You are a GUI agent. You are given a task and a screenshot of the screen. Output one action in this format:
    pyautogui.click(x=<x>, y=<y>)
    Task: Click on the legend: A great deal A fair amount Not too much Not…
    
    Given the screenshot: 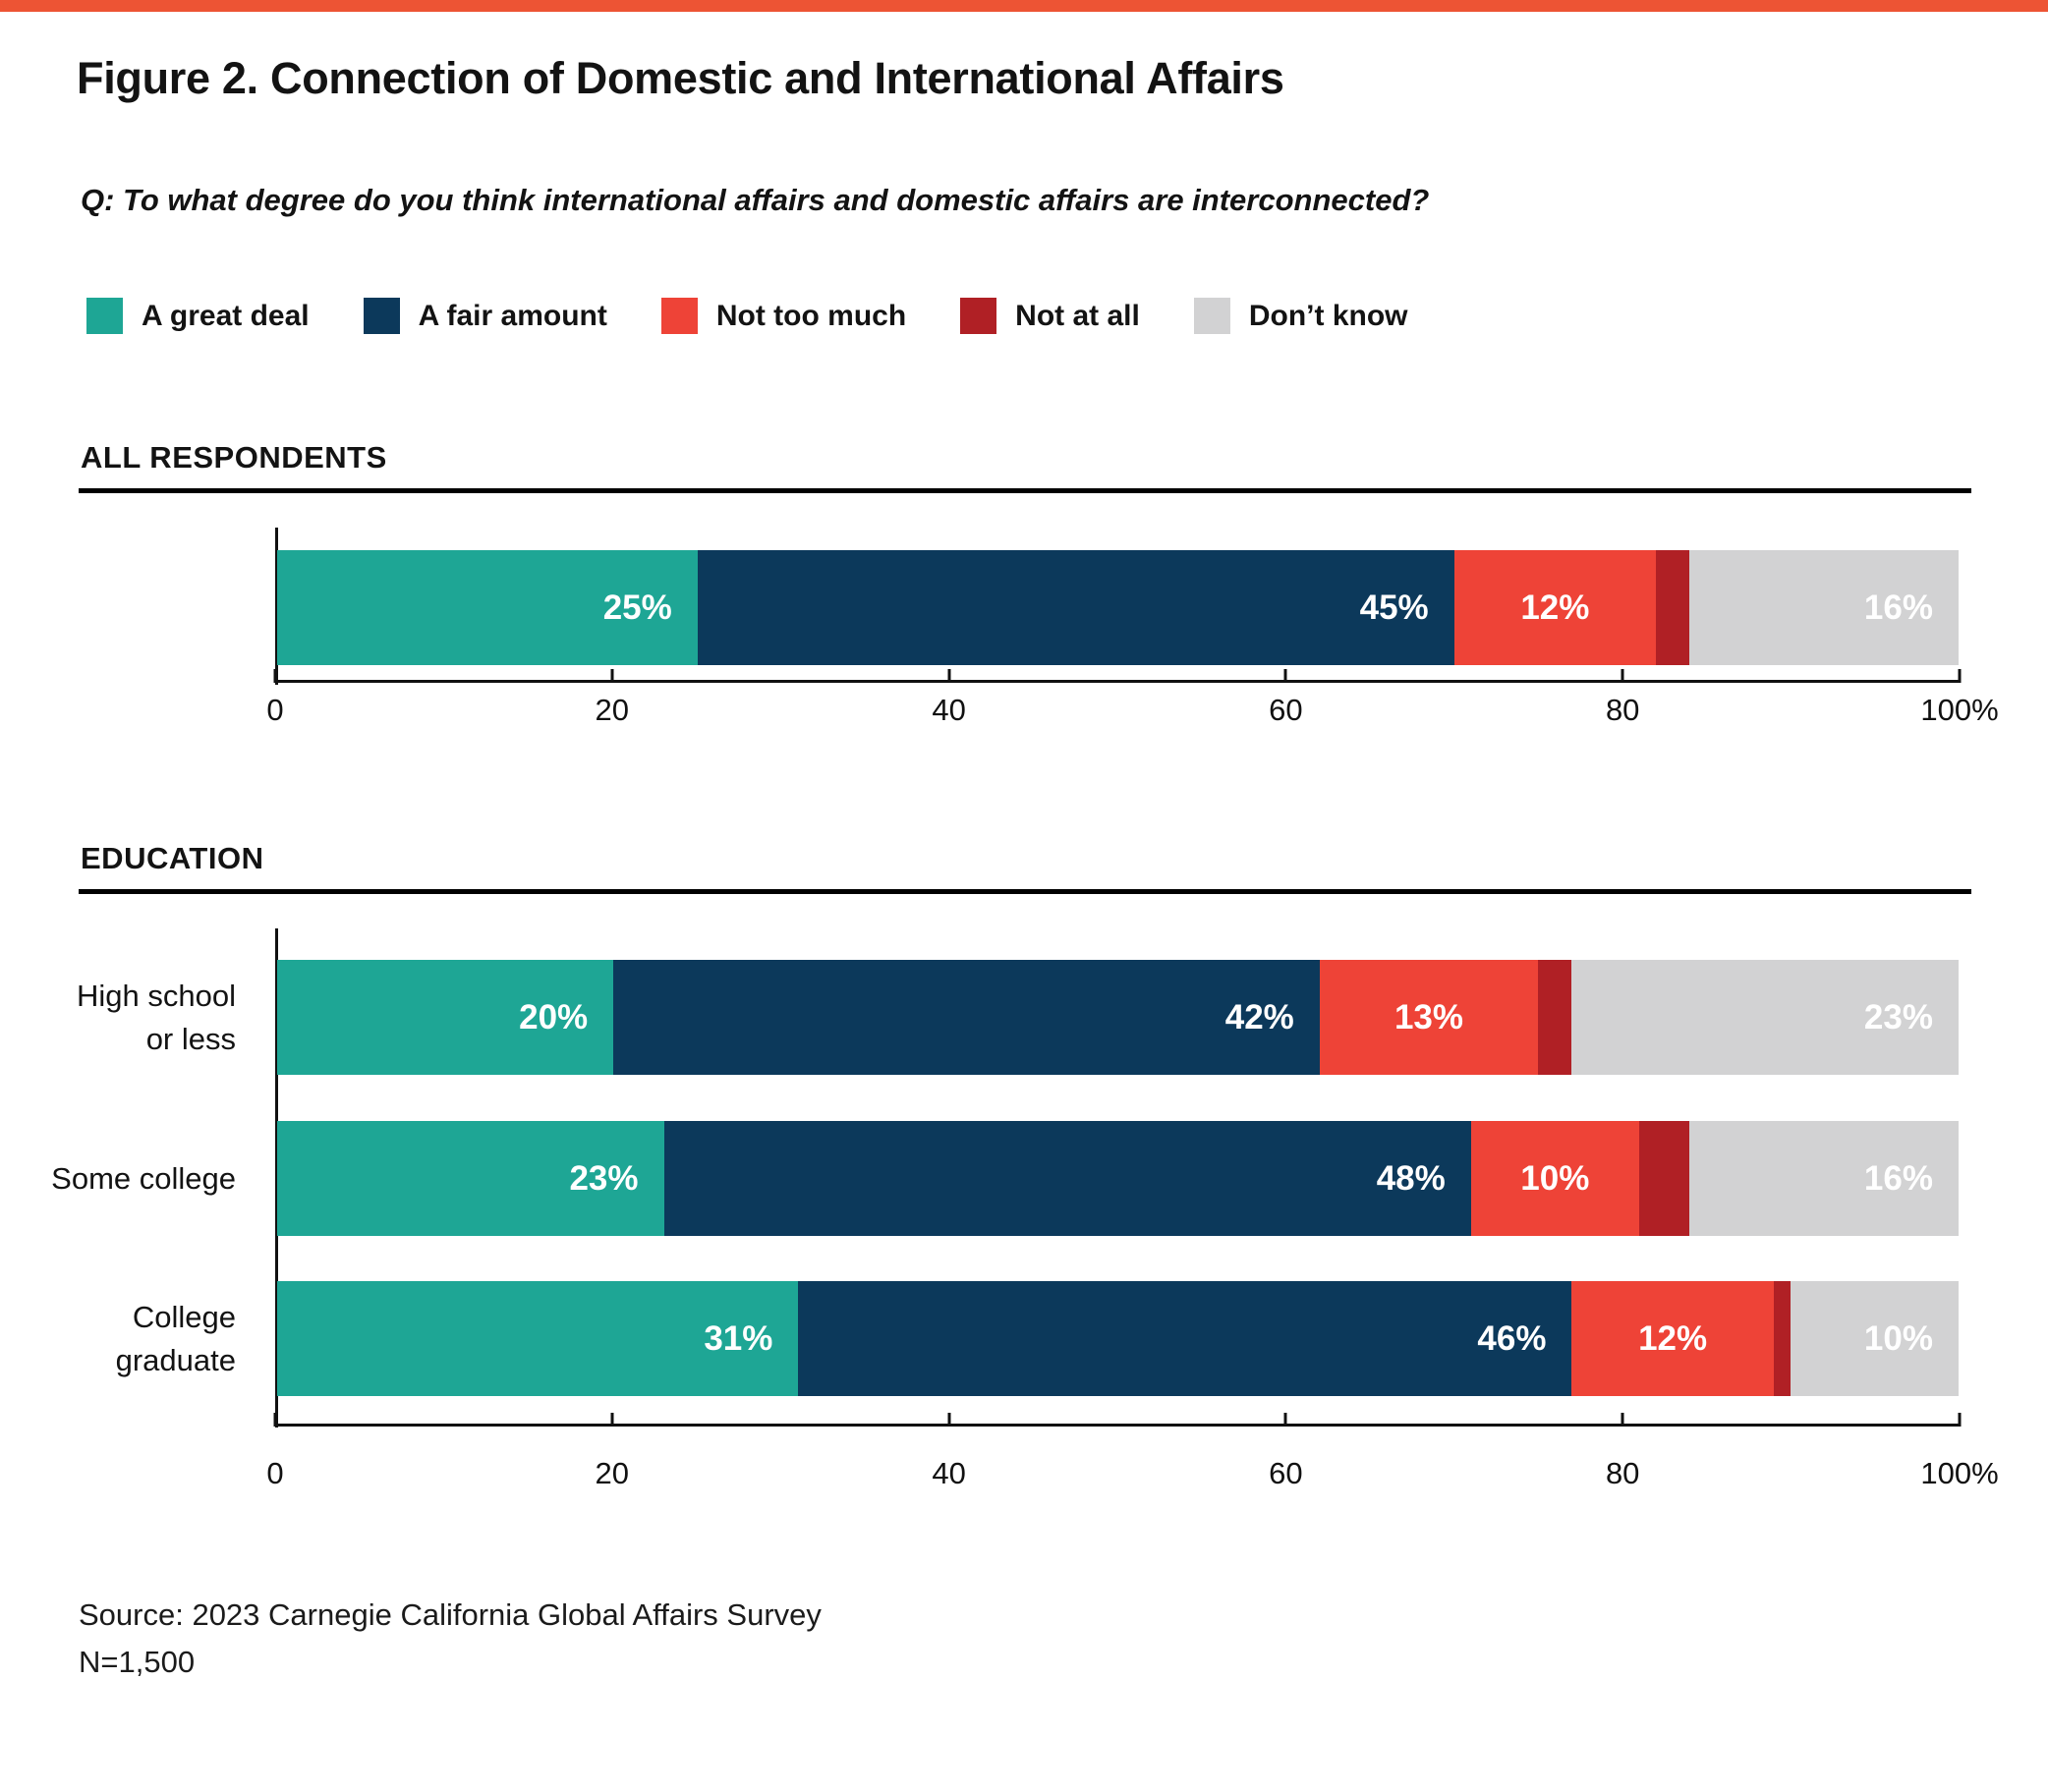 What is the action you would take?
    pyautogui.click(x=747, y=316)
    